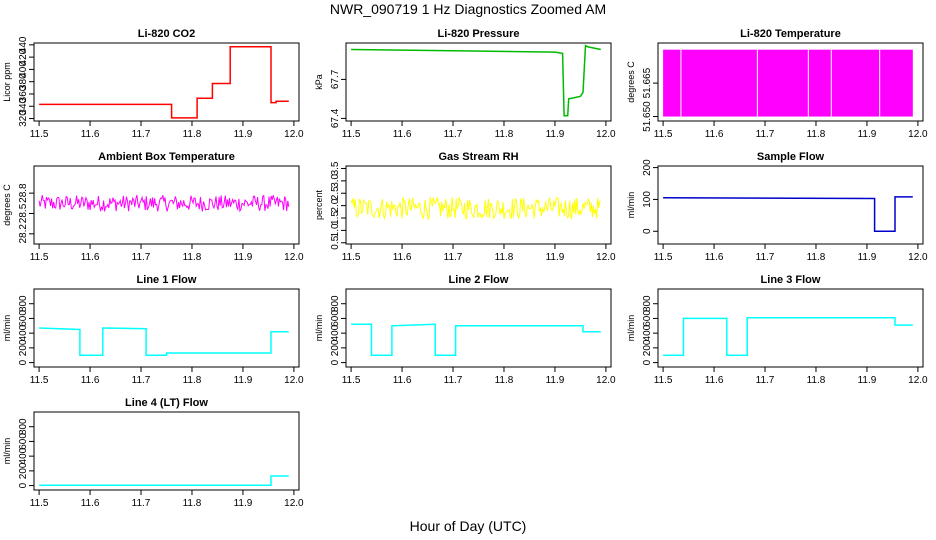  Describe the element at coordinates (335, 180) in the screenshot. I see `y-tick-label: 3.0` at that location.